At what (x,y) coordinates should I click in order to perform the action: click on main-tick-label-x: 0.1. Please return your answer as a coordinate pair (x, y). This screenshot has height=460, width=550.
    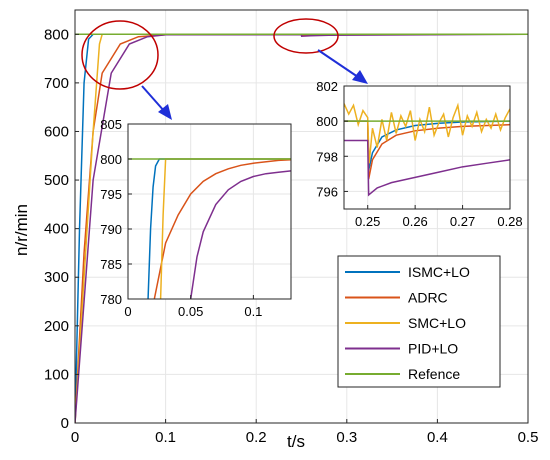
    Looking at the image, I should click on (165, 437).